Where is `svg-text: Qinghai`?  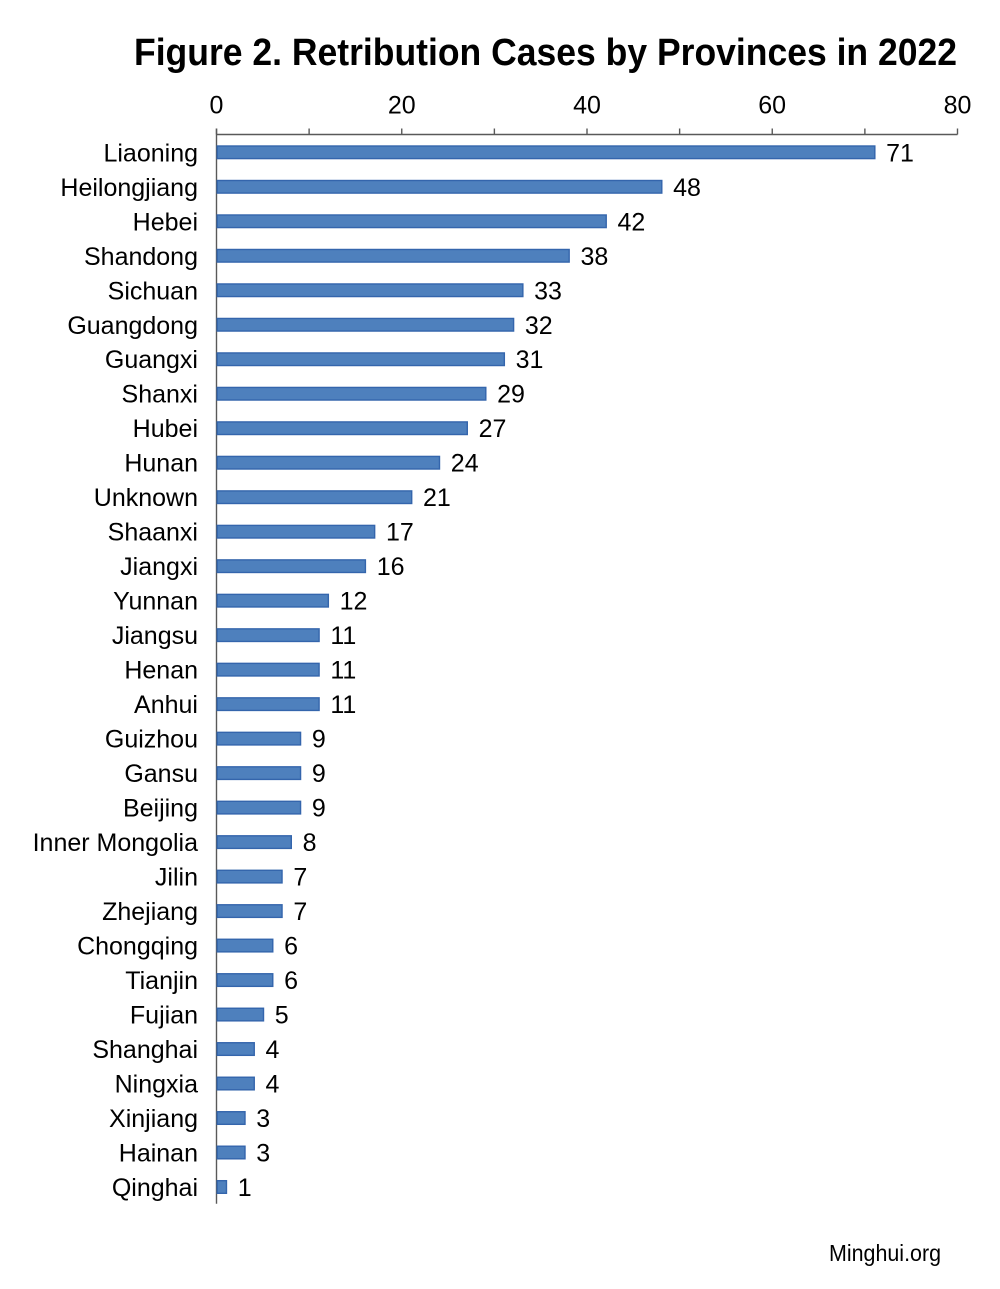
svg-text: Qinghai is located at coordinates (155, 1188).